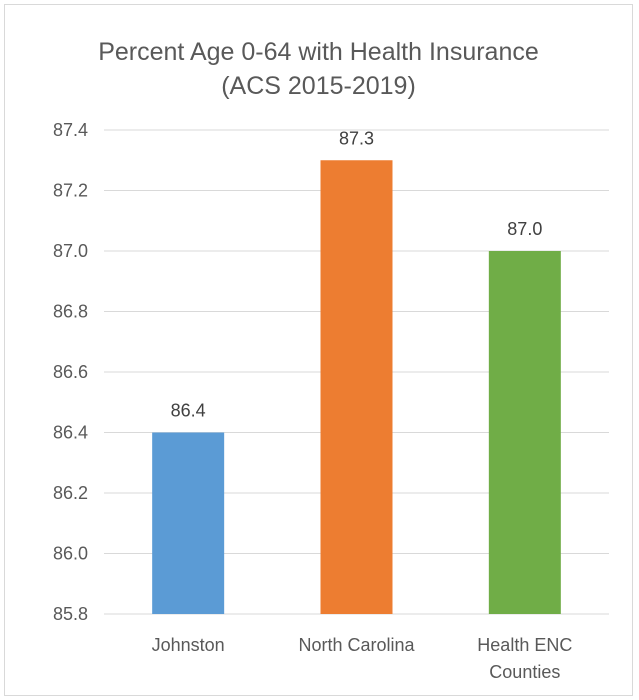 The height and width of the screenshot is (700, 639). Describe the element at coordinates (70, 614) in the screenshot. I see `y-tick-label: 85.8` at that location.